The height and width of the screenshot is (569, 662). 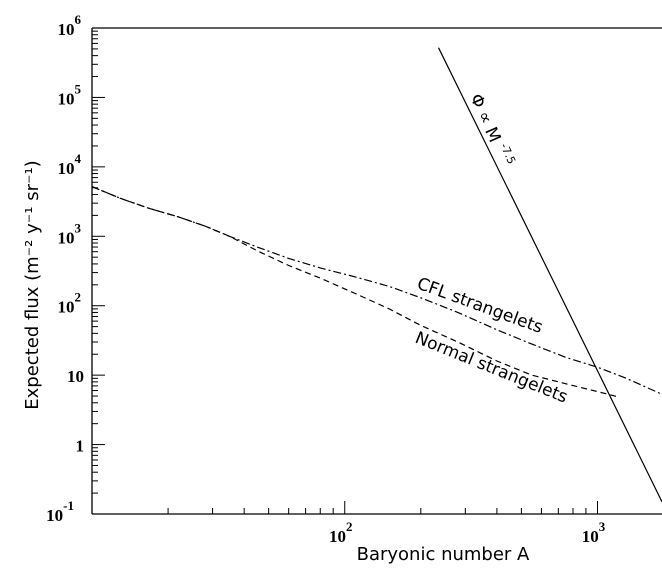 I want to click on y-tick-label: 10⁶, so click(x=70, y=25).